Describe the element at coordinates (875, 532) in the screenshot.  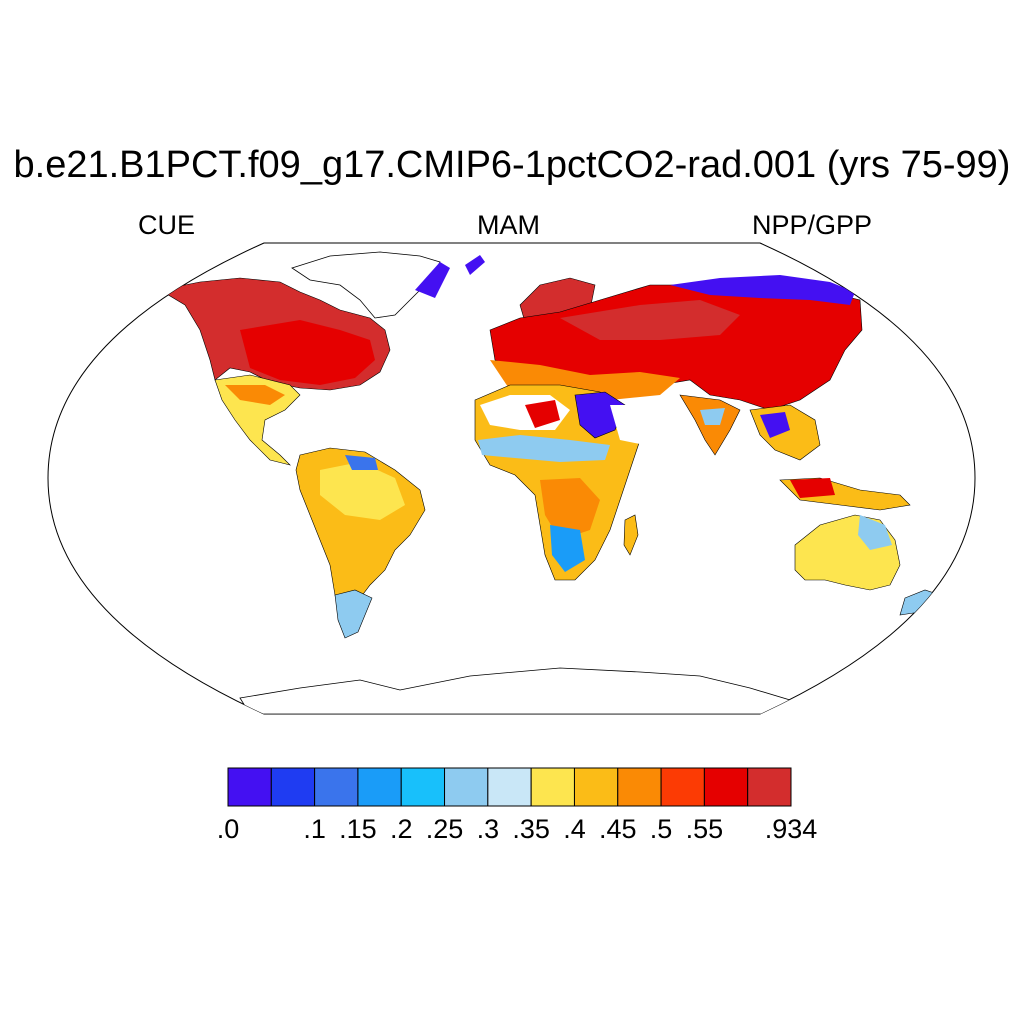
I see `region-australia` at that location.